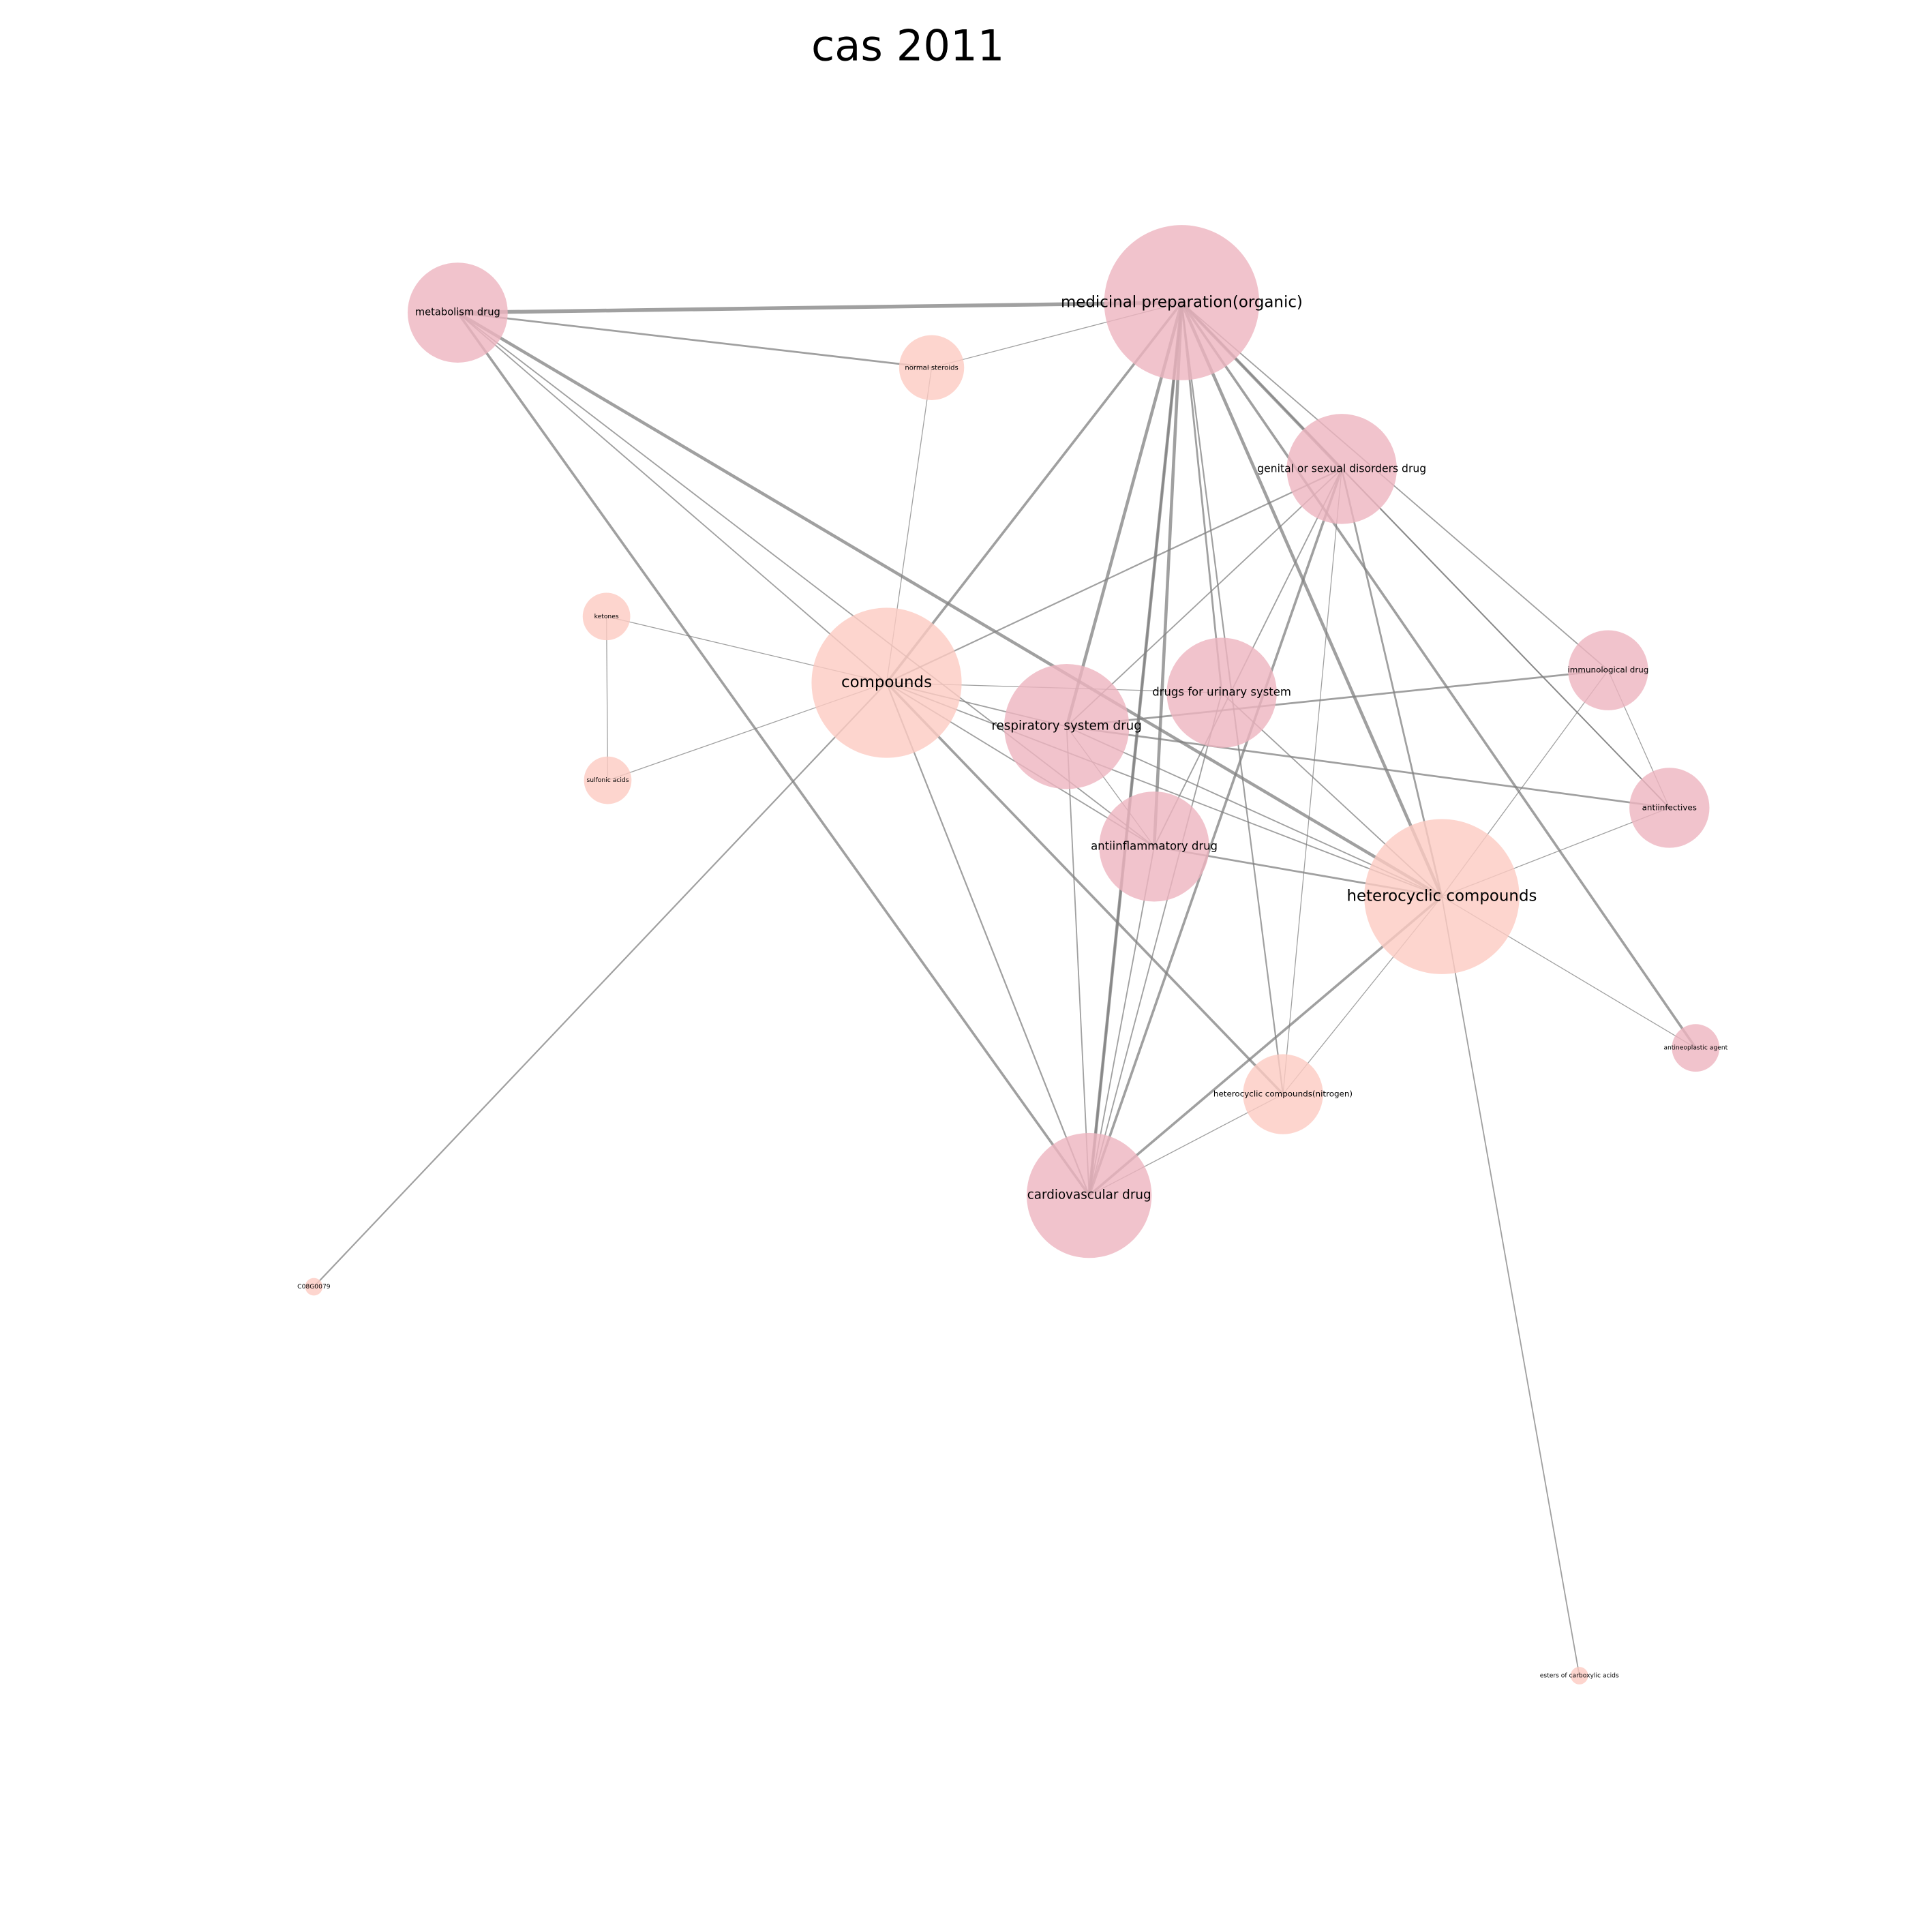 Image resolution: width=1932 pixels, height=1932 pixels. I want to click on node-label: medicinal preparation(organic), so click(1182, 302).